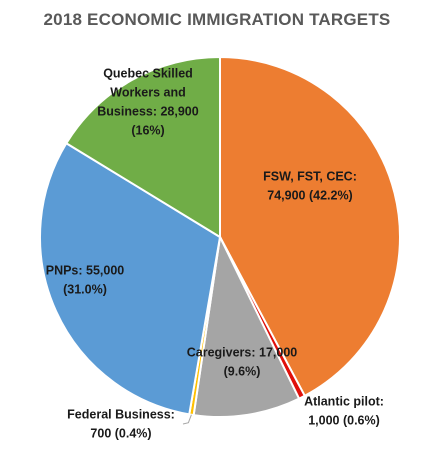  I want to click on slice-label-caregivers: Caregivers: 17,000 (9.6%), so click(242, 362).